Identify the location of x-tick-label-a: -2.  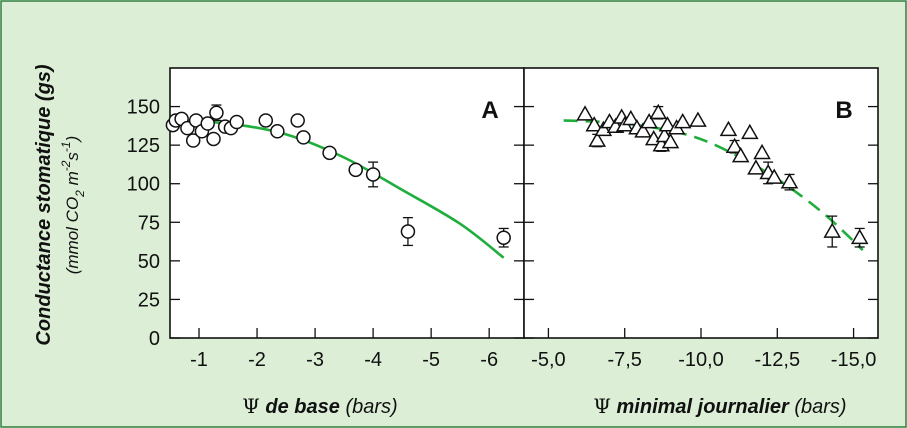
(257, 360).